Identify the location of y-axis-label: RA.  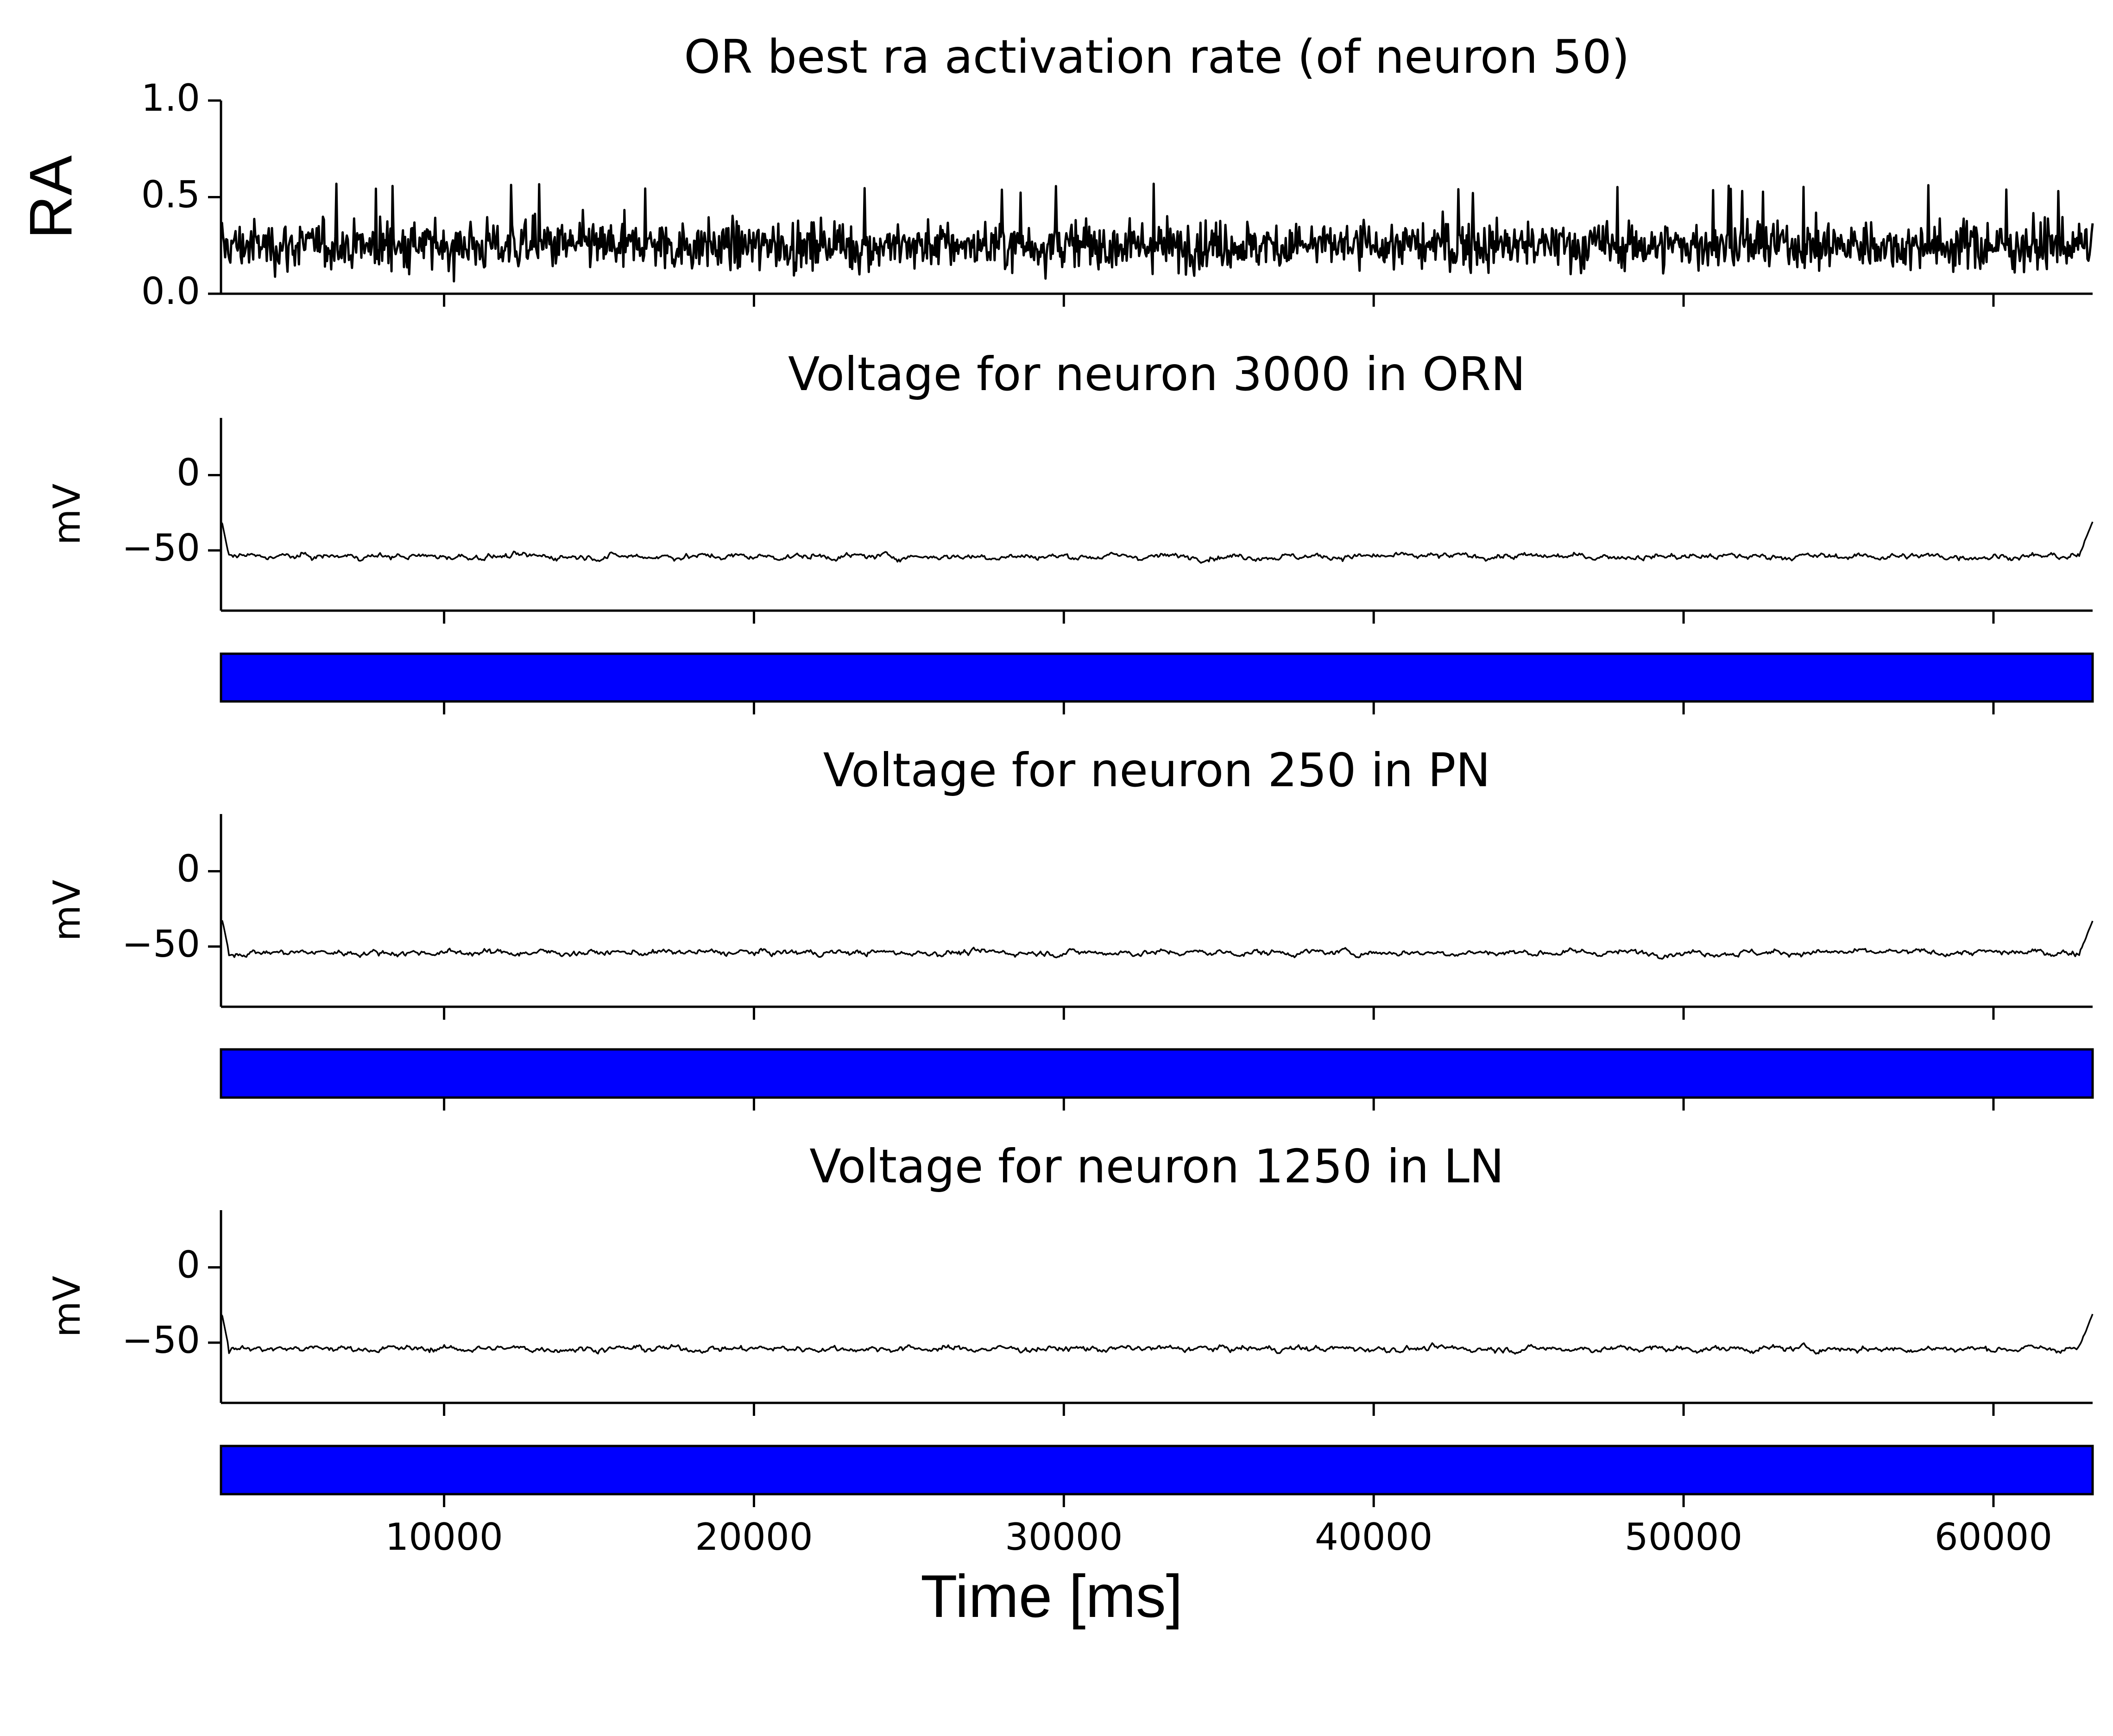
(50, 197).